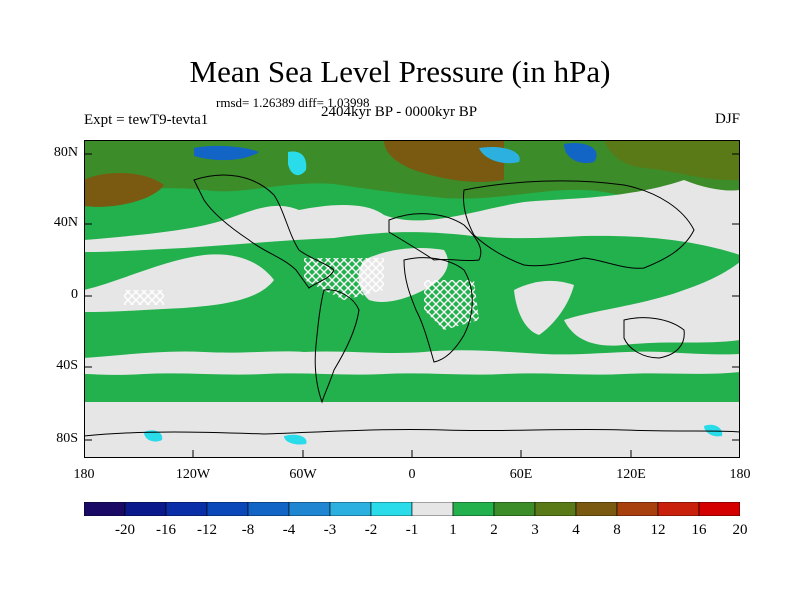  I want to click on lat-label: 40N, so click(65, 222).